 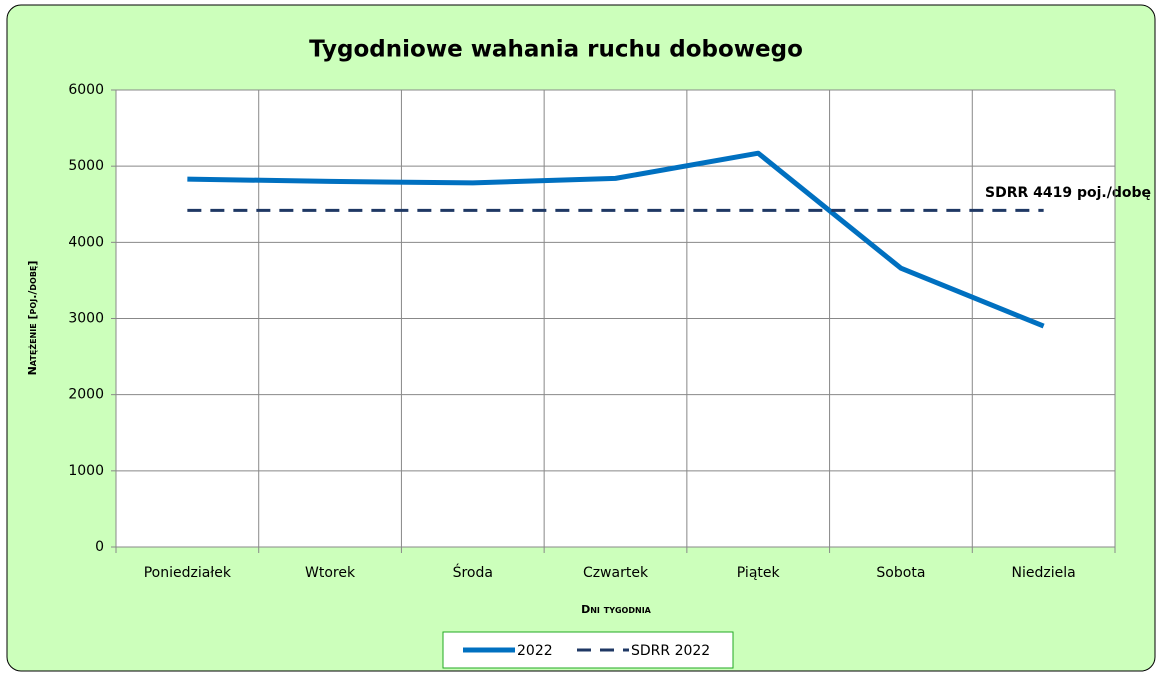 What do you see at coordinates (86, 166) in the screenshot?
I see `y-tick-label: 5000` at bounding box center [86, 166].